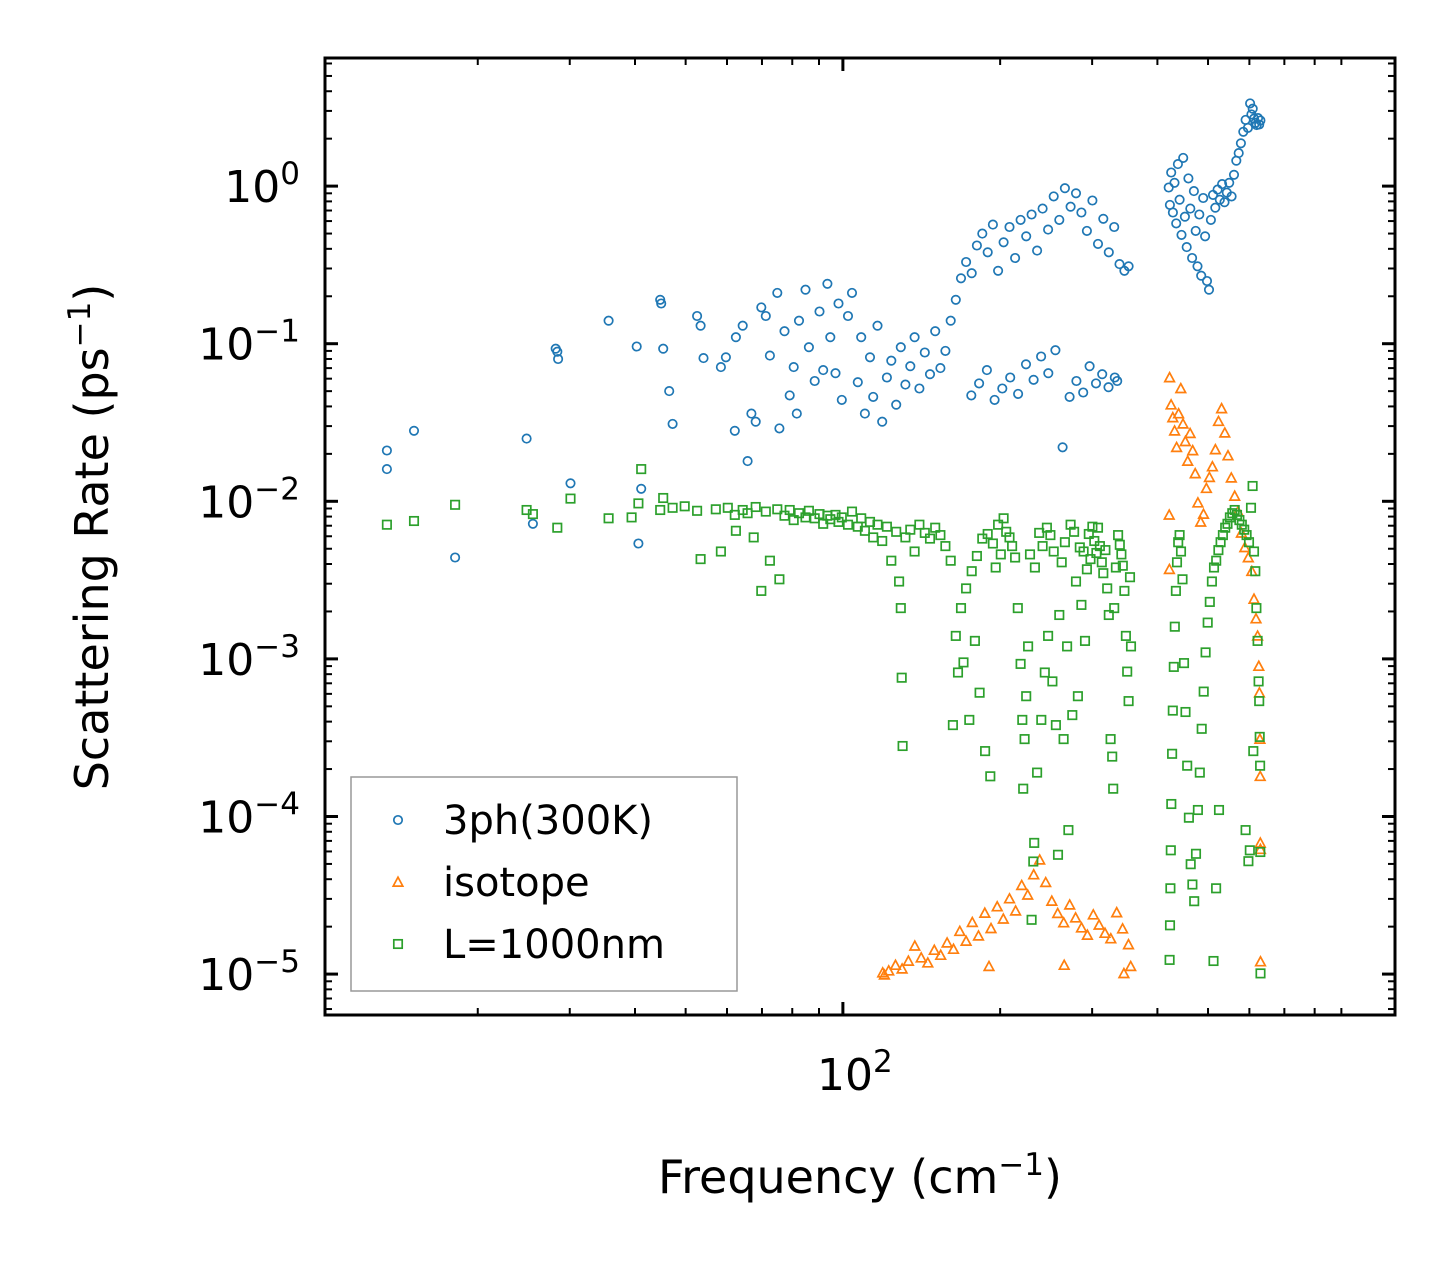 Image resolution: width=1455 pixels, height=1265 pixels. What do you see at coordinates (80, 325) in the screenshot?
I see `y-axis-title-exponent: −1` at bounding box center [80, 325].